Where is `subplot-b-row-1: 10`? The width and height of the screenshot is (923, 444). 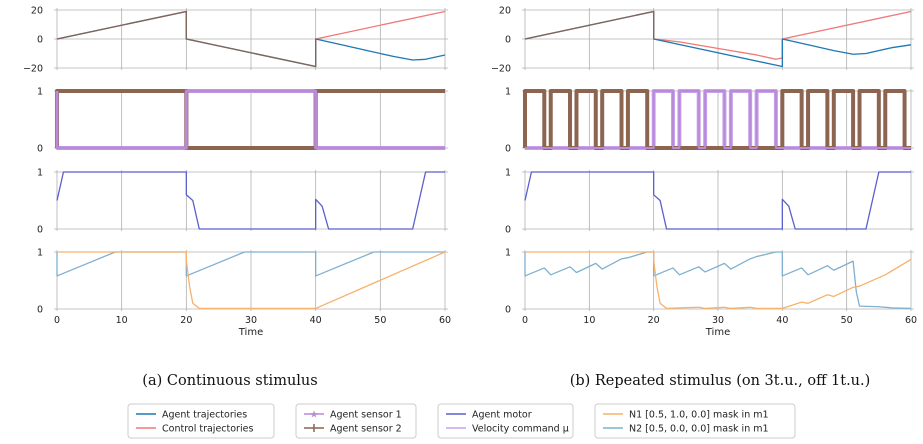
subplot-b-row-1: 10 is located at coordinates (709, 121).